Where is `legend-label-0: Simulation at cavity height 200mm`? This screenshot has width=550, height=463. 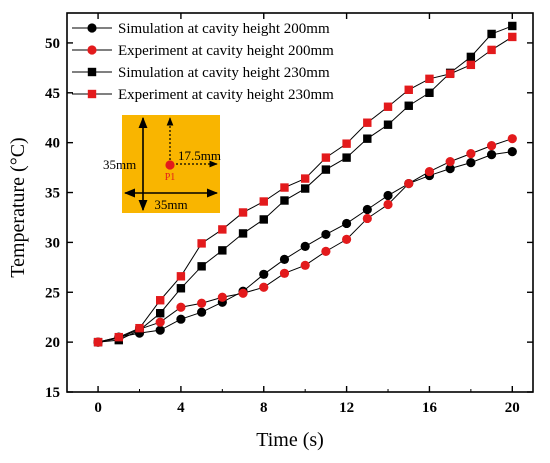 legend-label-0: Simulation at cavity height 200mm is located at coordinates (224, 29).